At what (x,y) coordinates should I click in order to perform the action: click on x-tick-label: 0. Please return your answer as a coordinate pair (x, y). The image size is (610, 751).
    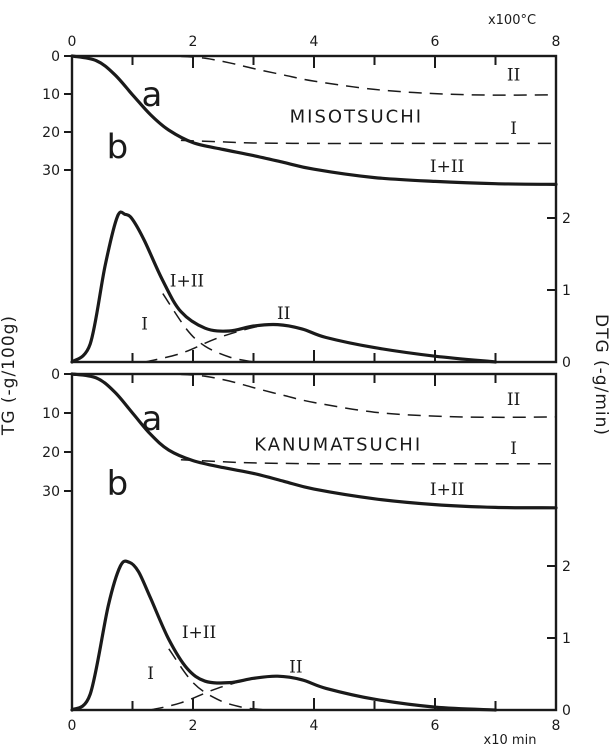
    Looking at the image, I should click on (72, 726).